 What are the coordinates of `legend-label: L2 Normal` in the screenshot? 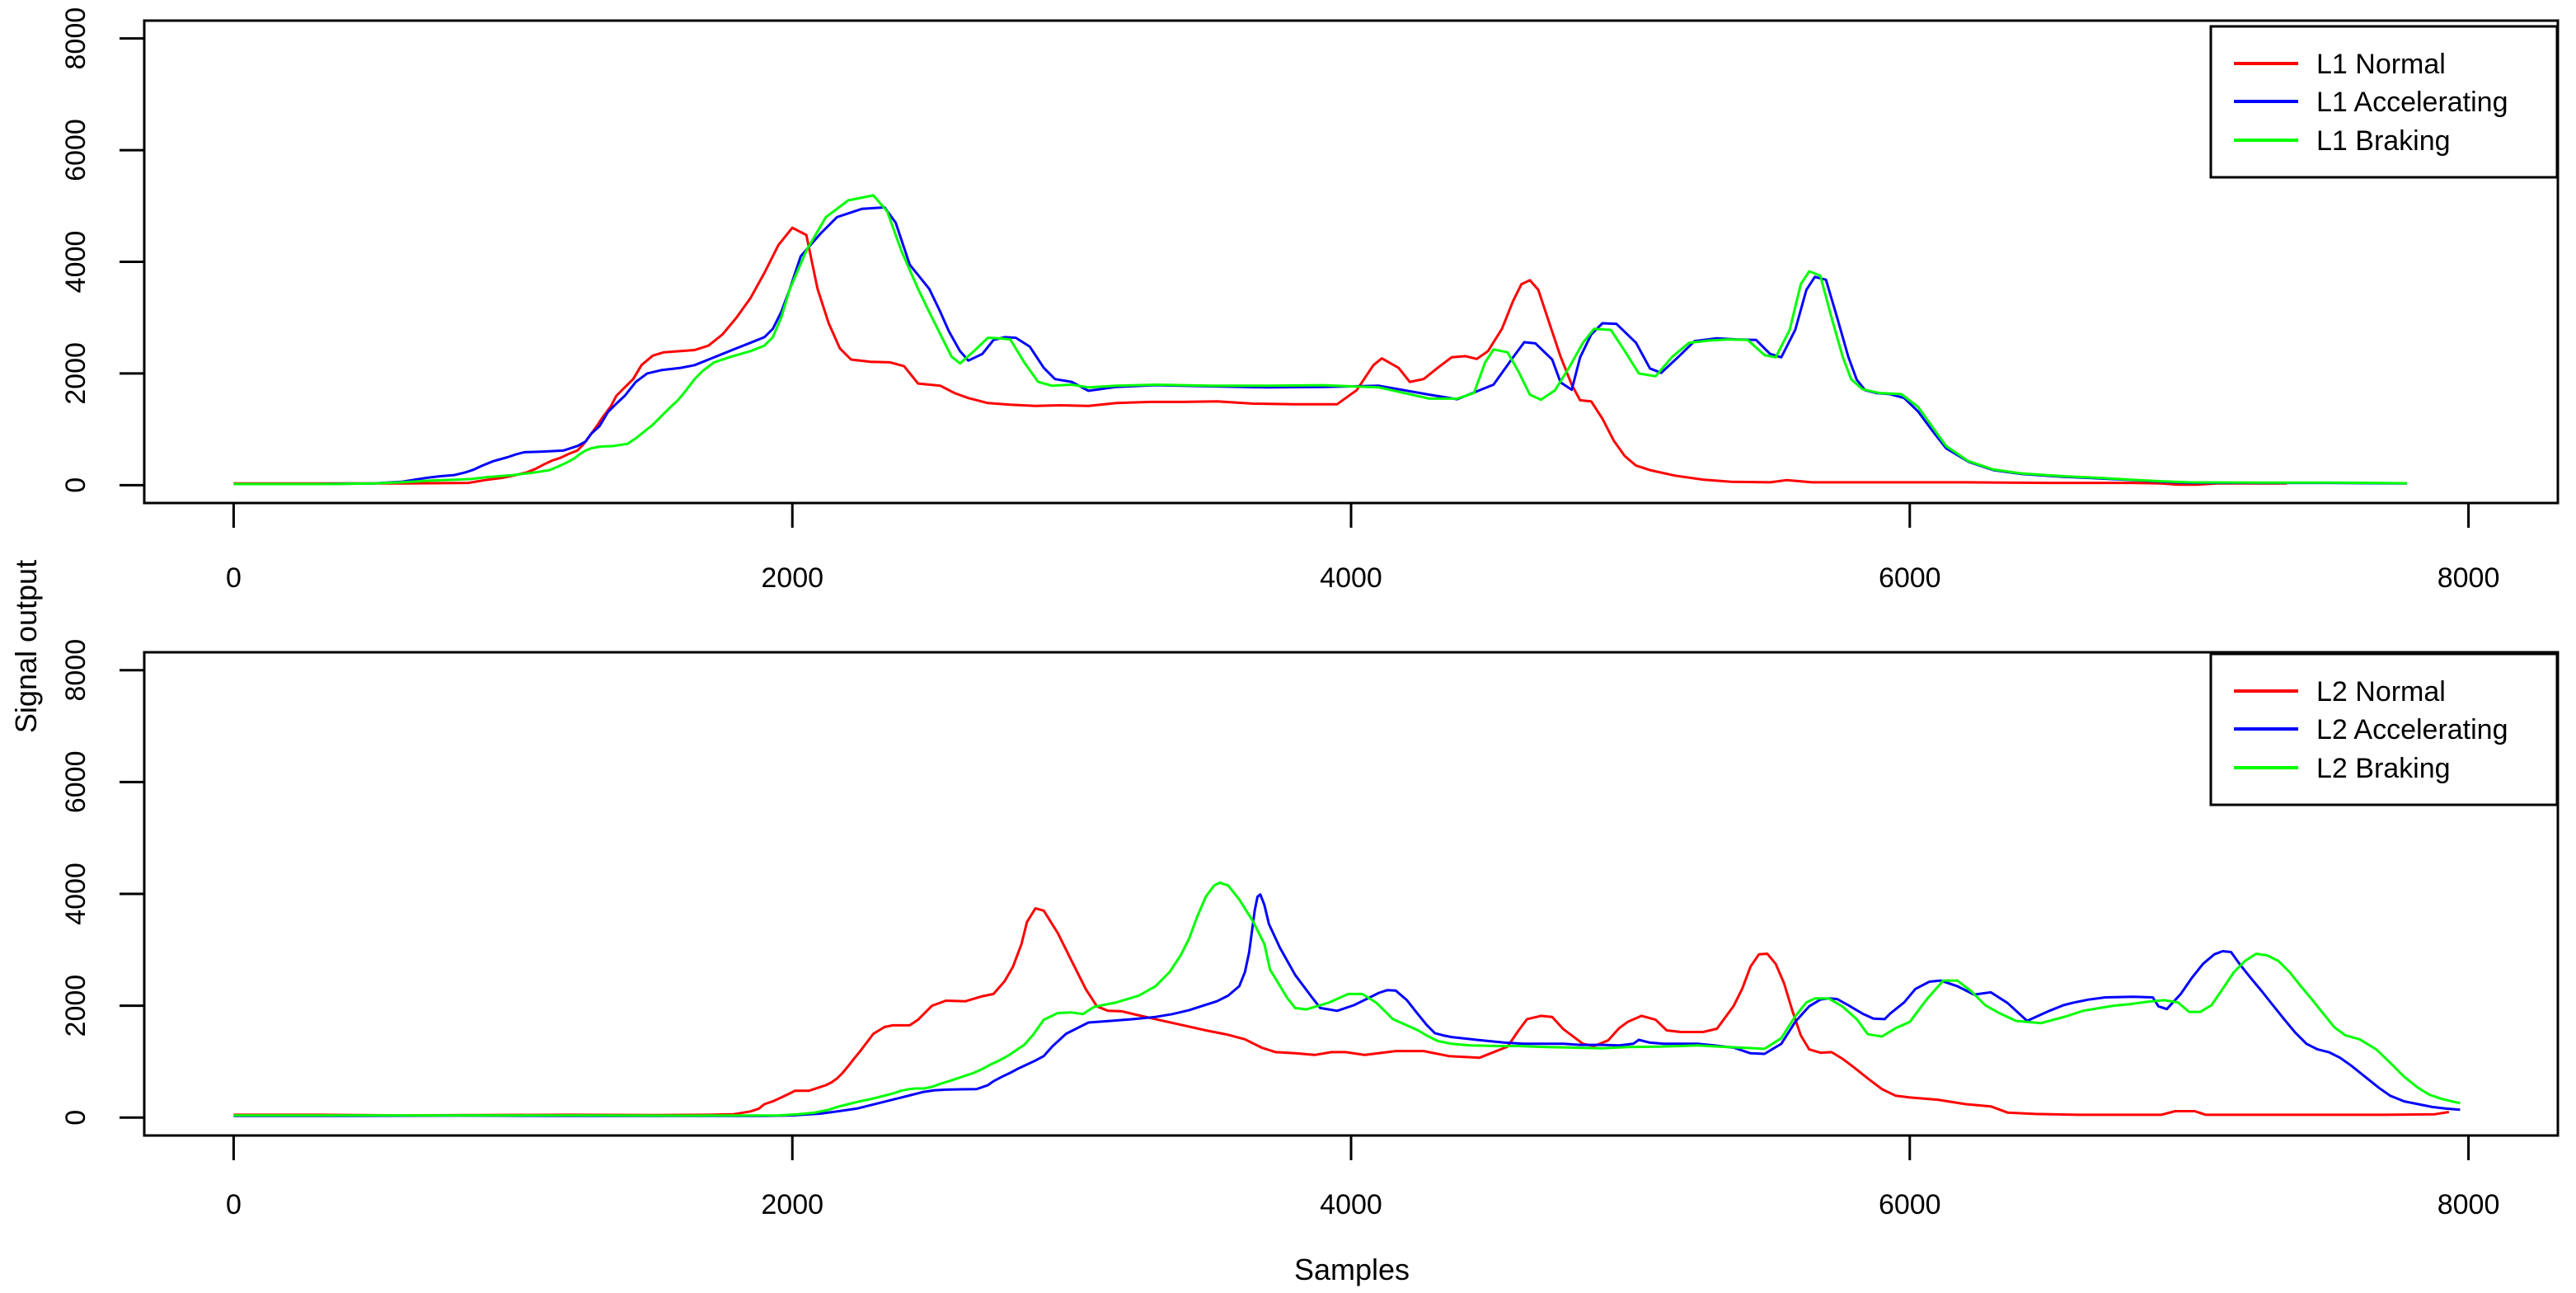 It's located at (2381, 692).